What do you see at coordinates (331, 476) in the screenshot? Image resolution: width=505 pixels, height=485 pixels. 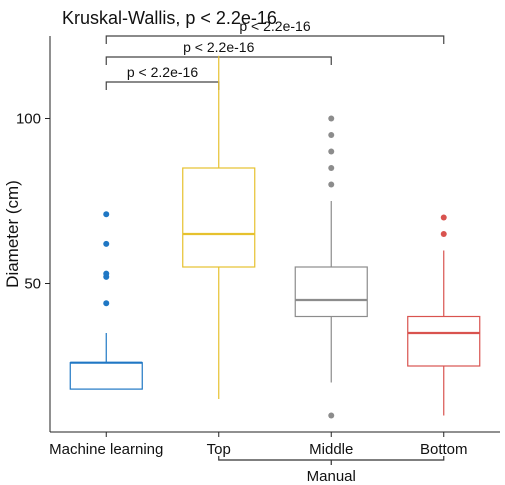 I see `group-label: Manual` at bounding box center [331, 476].